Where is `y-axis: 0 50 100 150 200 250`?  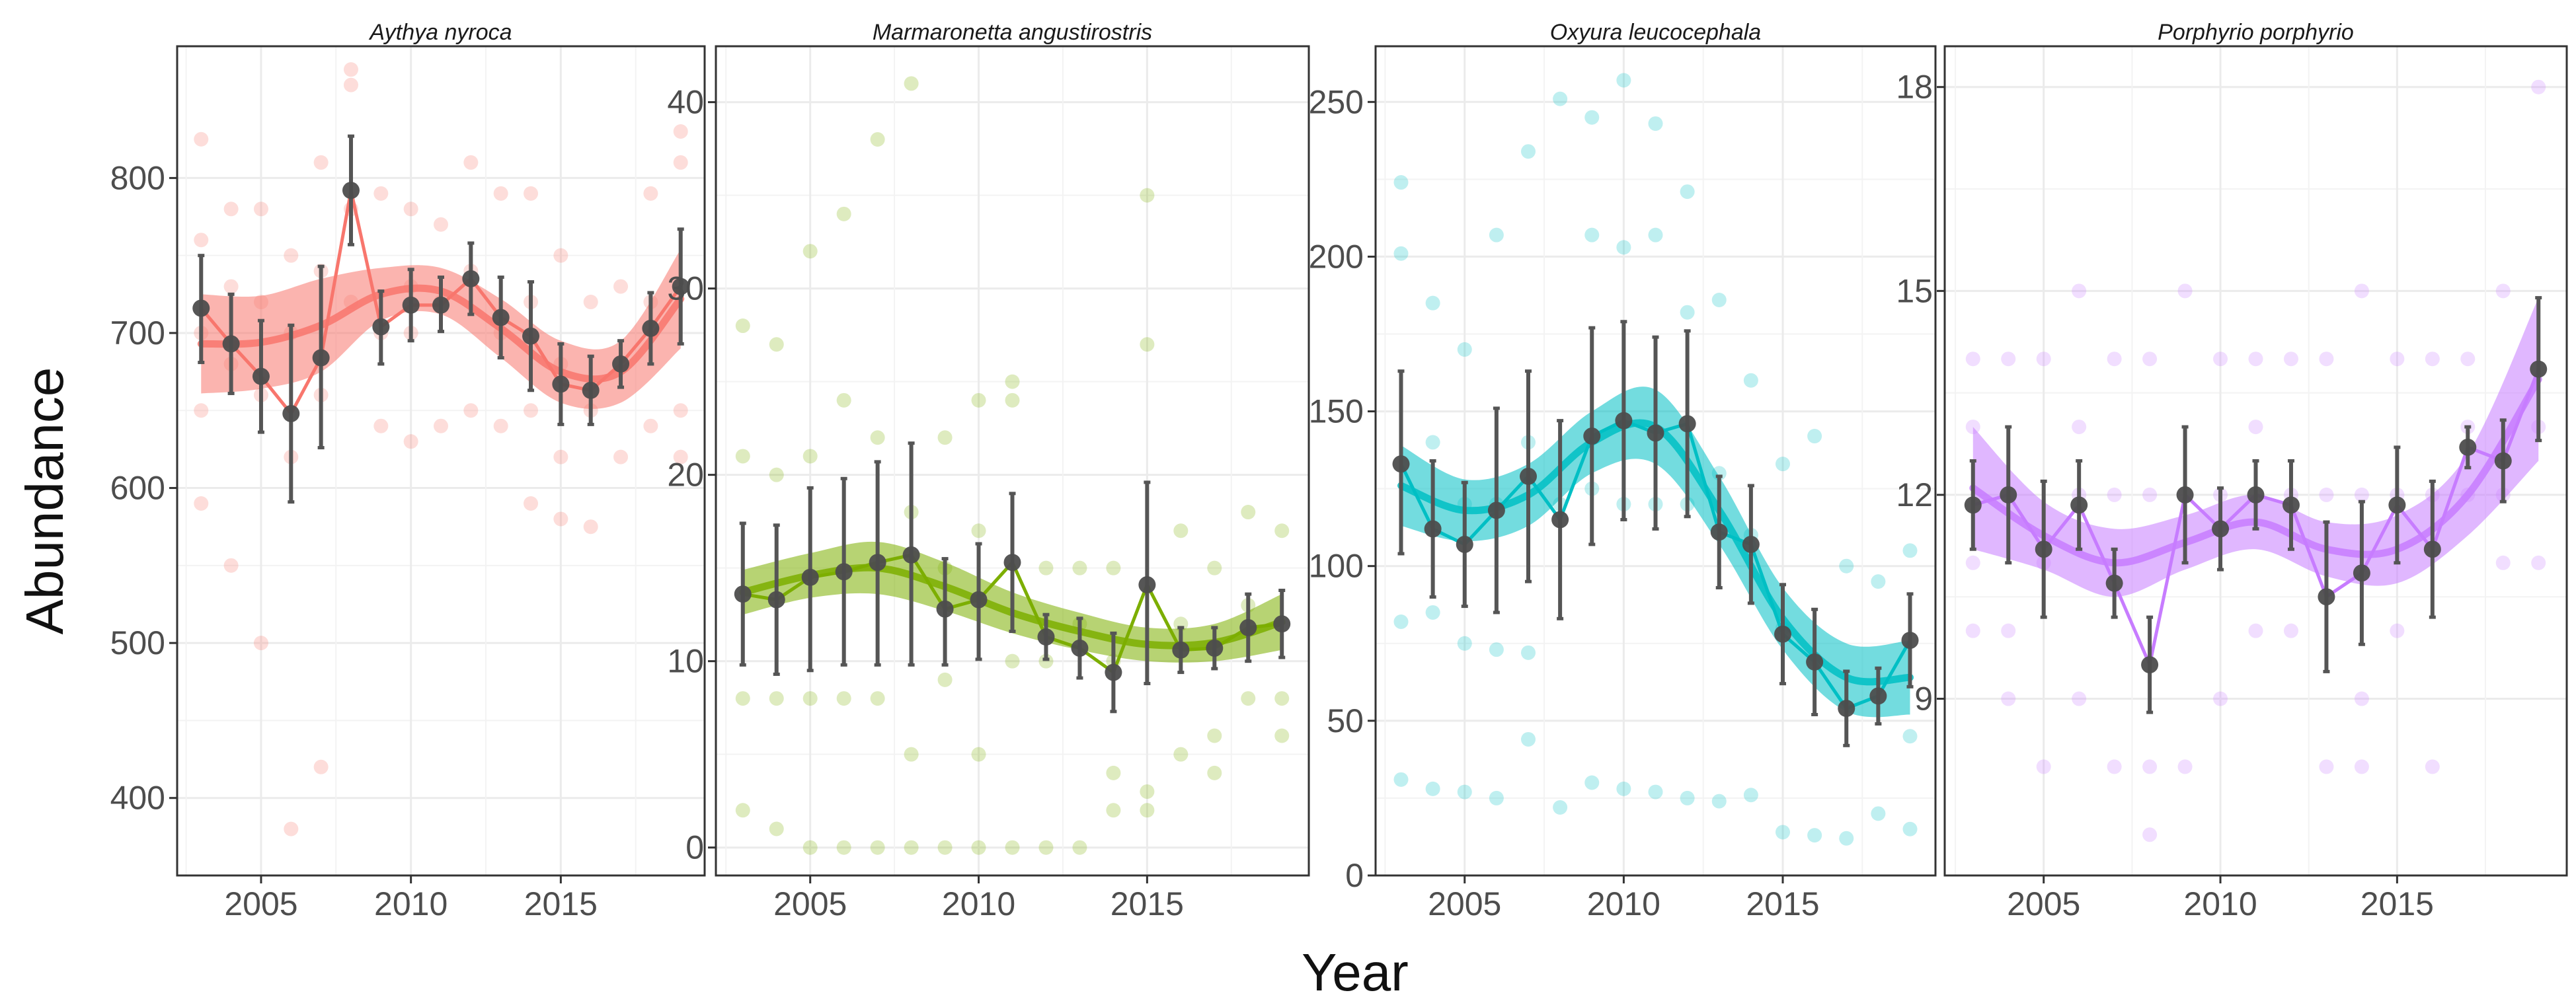
y-axis: 0 50 100 150 200 250 is located at coordinates (1342, 489).